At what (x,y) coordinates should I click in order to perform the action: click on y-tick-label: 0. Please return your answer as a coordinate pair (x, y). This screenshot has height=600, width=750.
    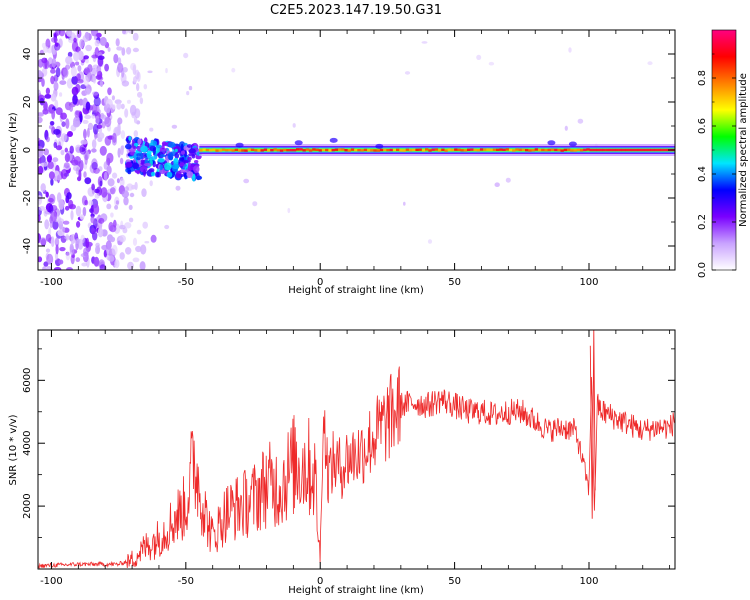
    Looking at the image, I should click on (27, 150).